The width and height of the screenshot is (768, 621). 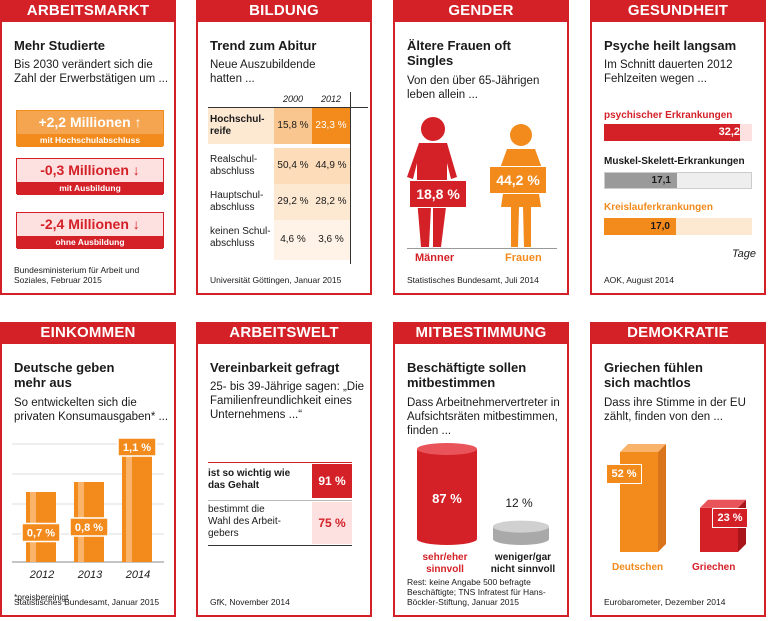 I want to click on category-header: GESUNDHEIT, so click(x=678, y=11).